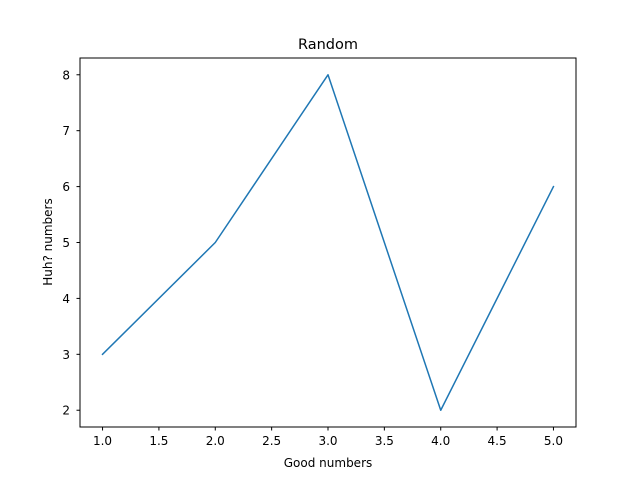 This screenshot has width=640, height=484. What do you see at coordinates (158, 441) in the screenshot?
I see `x-tick-label: 1.5` at bounding box center [158, 441].